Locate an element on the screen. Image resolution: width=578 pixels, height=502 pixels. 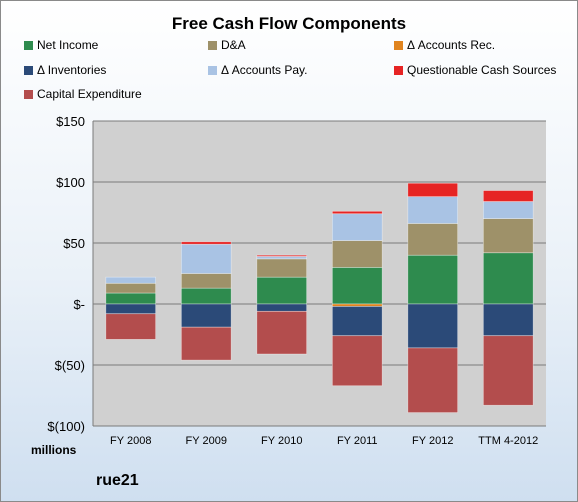
legend-capex: Capital Expenditure is located at coordinates (83, 94).